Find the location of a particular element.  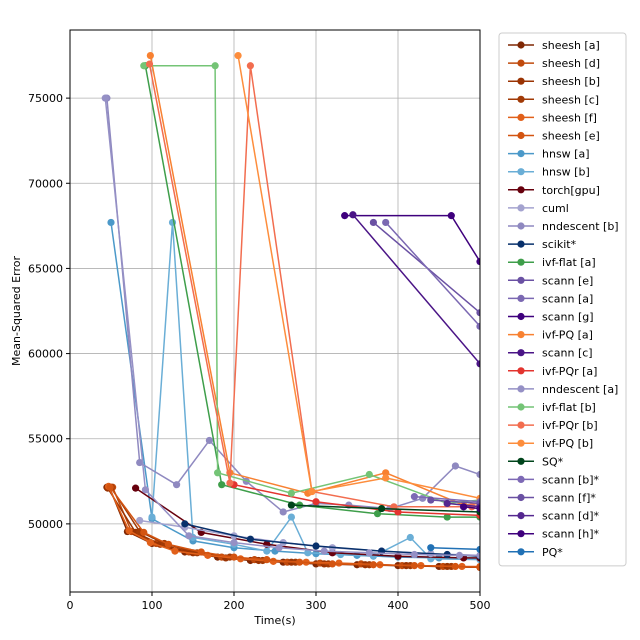

legend-label: SQ* is located at coordinates (553, 461).